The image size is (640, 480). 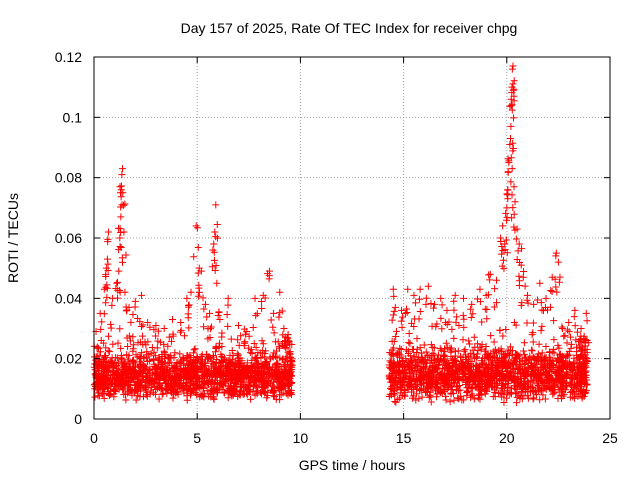 I want to click on x-tick-label: 15, so click(x=404, y=438).